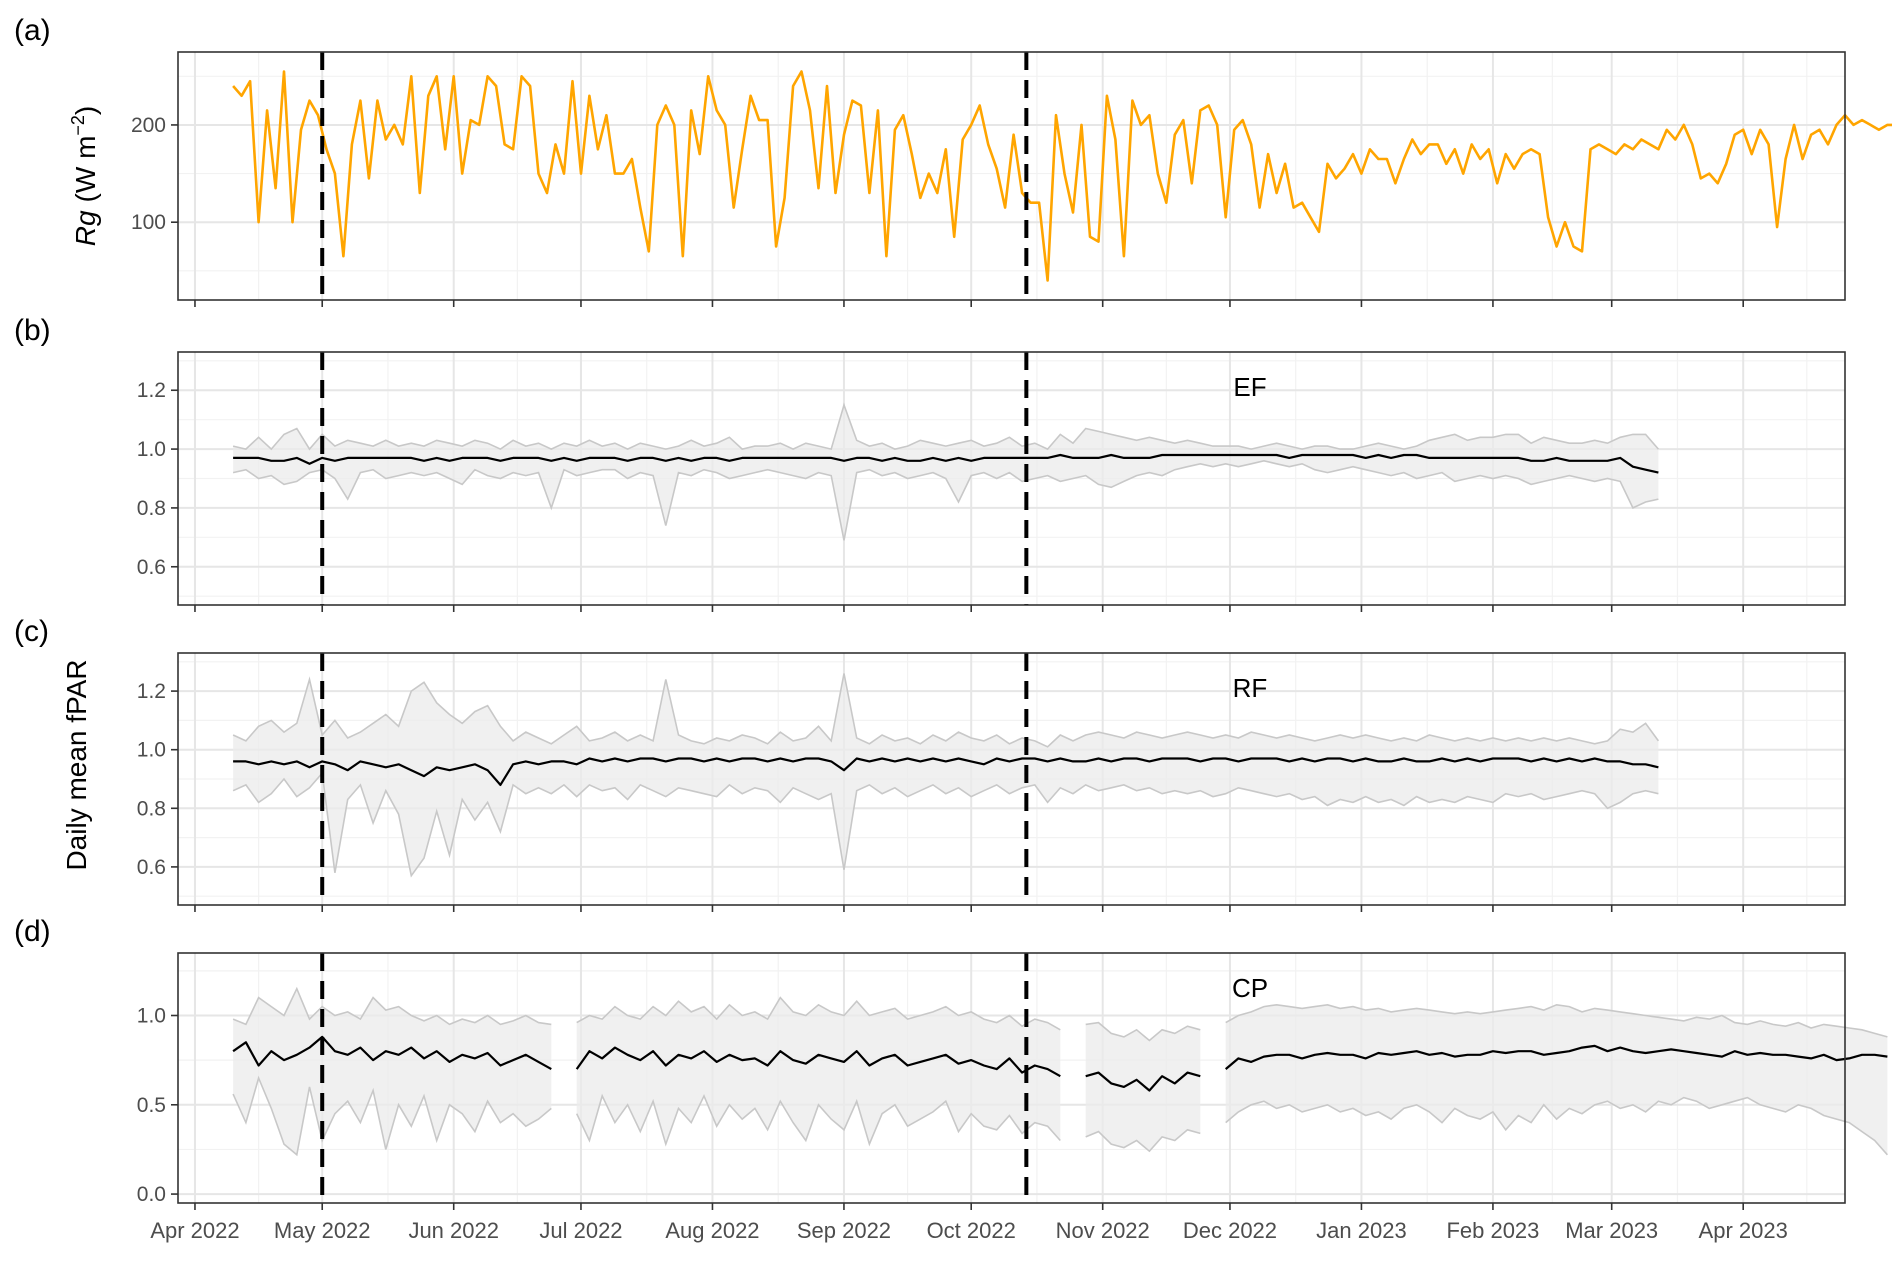 The image size is (1892, 1264). Describe the element at coordinates (32, 30) in the screenshot. I see `panel-letter: (a)` at that location.